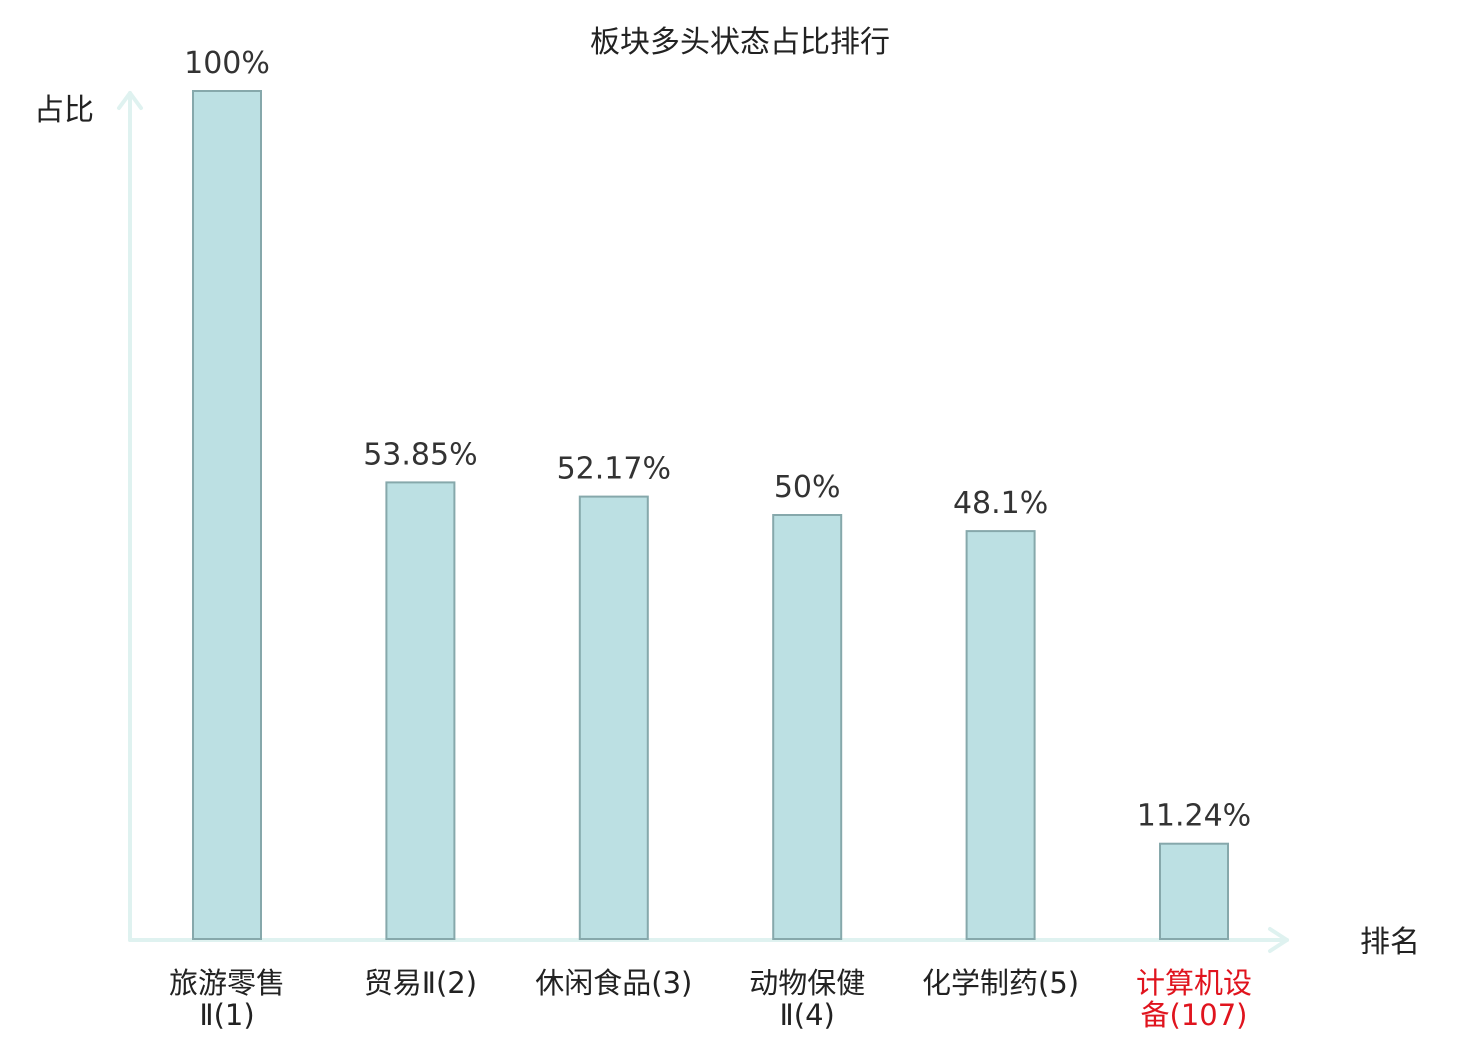 The height and width of the screenshot is (1040, 1480). What do you see at coordinates (807, 487) in the screenshot?
I see `bar-value-label: 50%` at bounding box center [807, 487].